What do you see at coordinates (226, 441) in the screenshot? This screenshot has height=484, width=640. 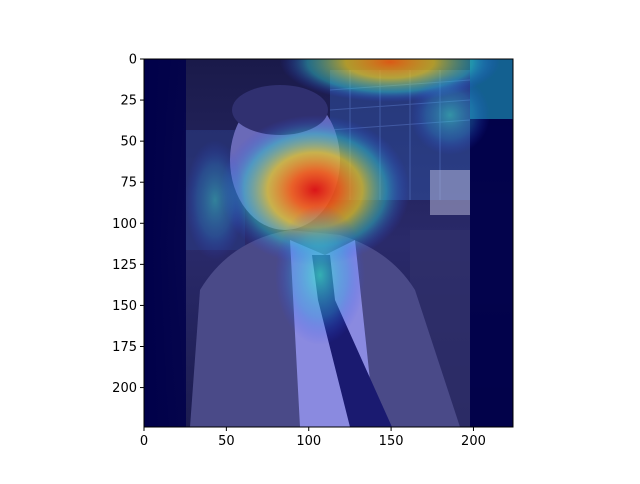 I see `x-tick-label: 50` at bounding box center [226, 441].